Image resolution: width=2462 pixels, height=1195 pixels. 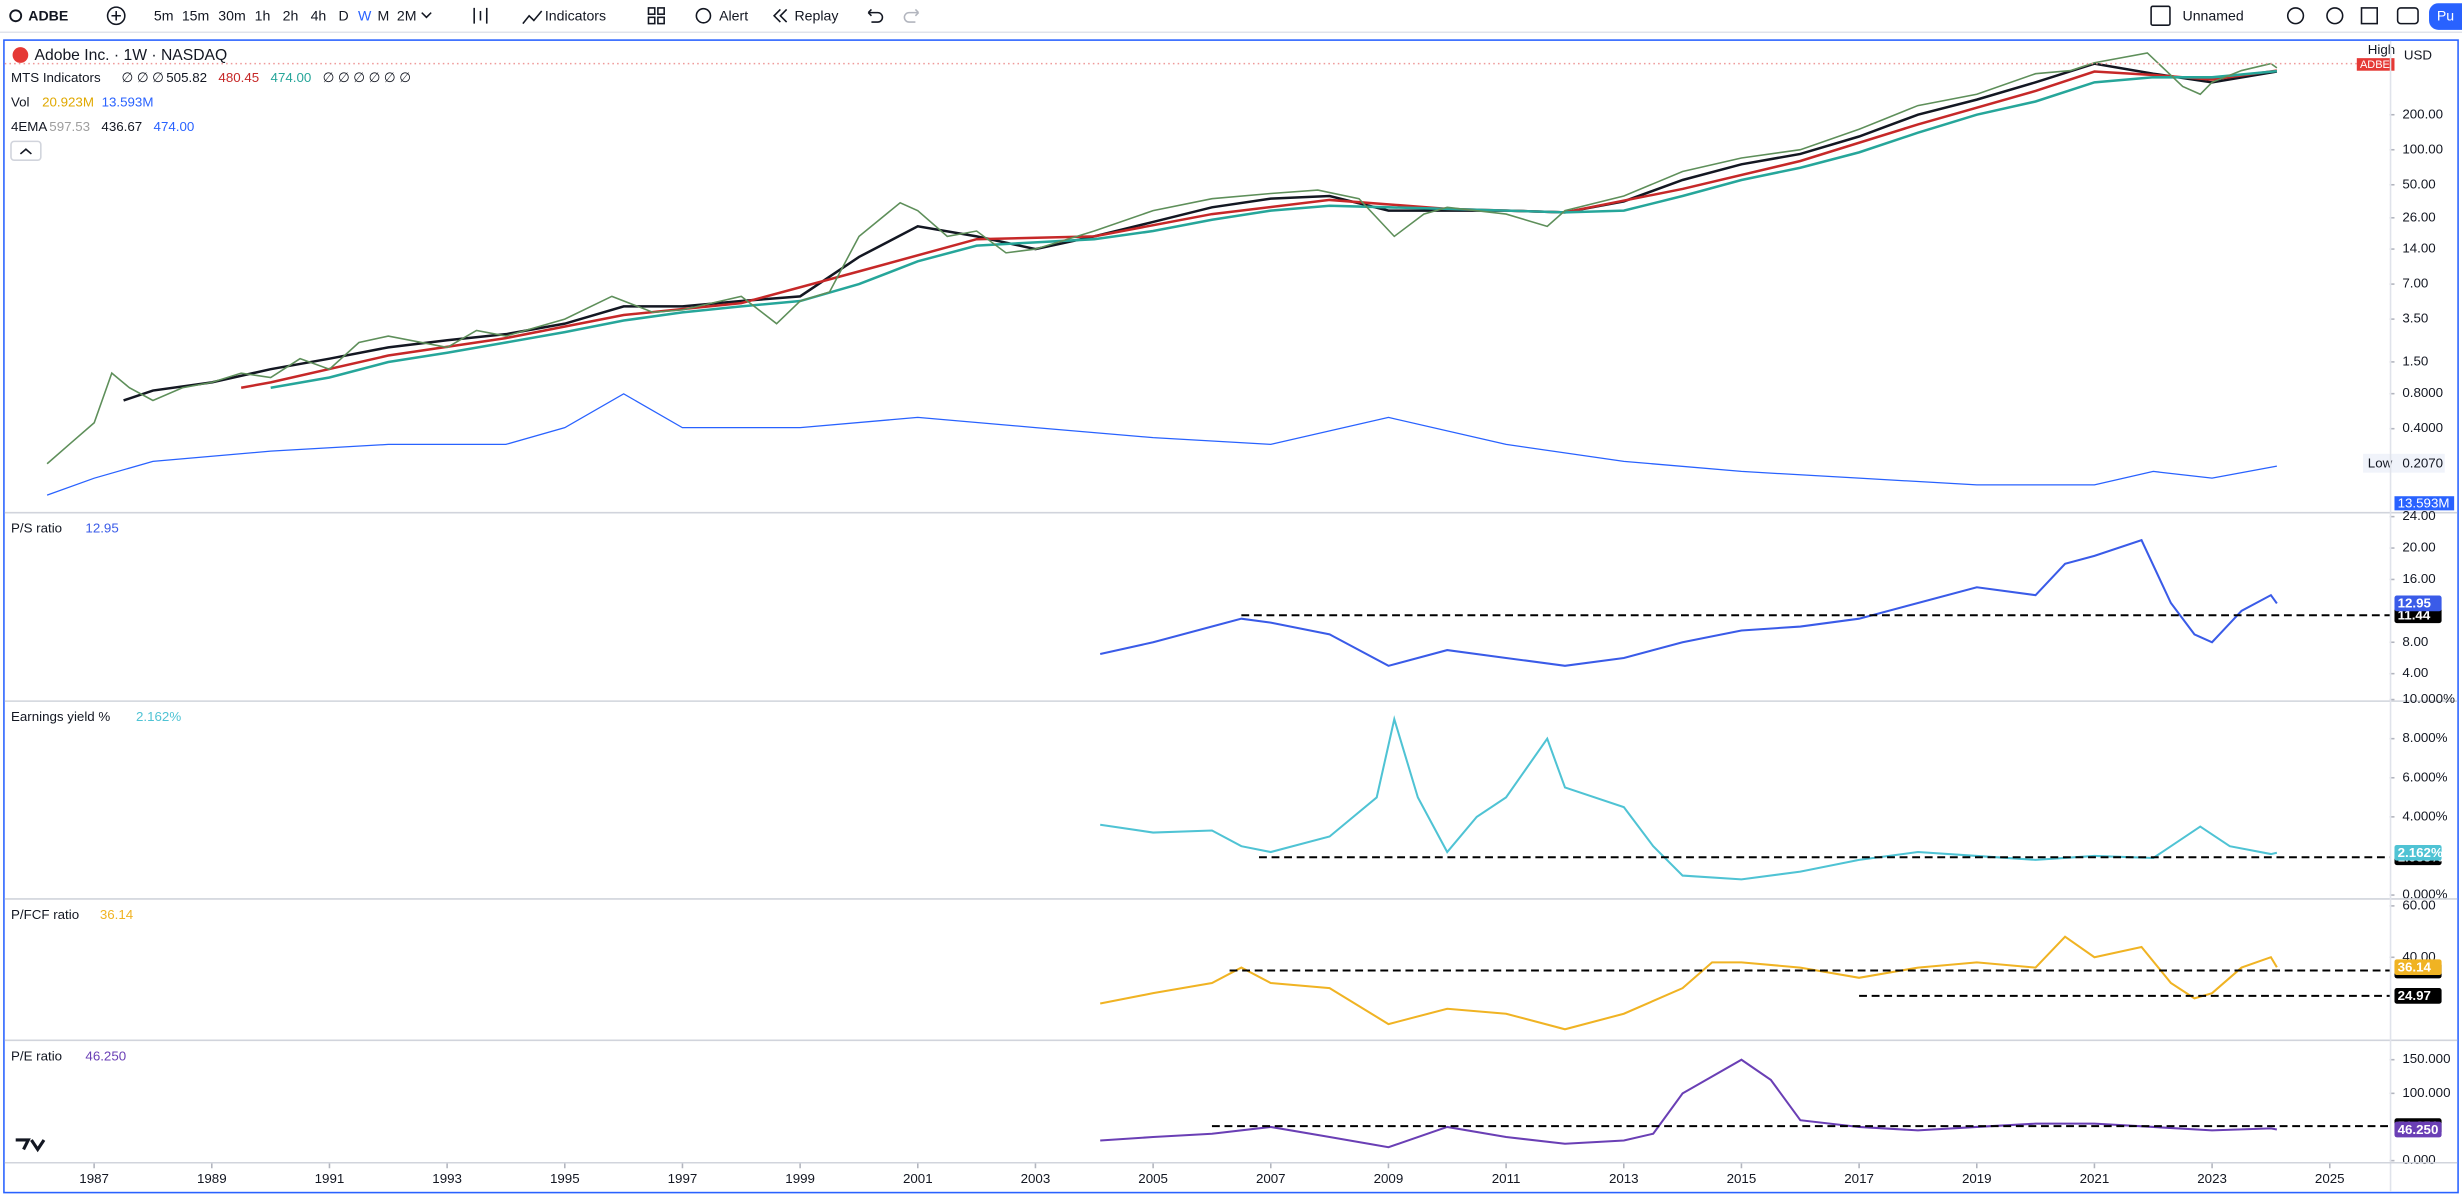 I want to click on y-tick-label: 50.00, so click(x=2418, y=183).